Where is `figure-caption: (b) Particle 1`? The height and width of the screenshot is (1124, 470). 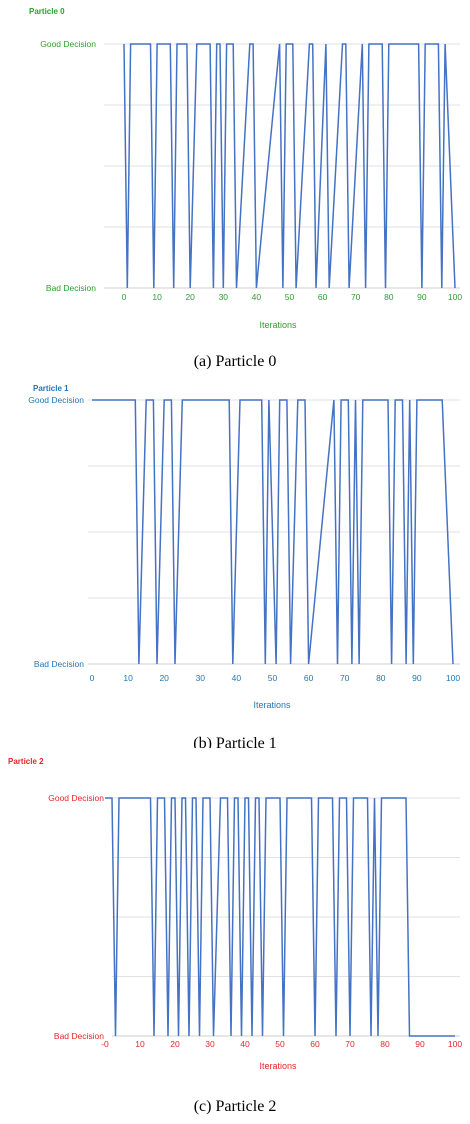 figure-caption: (b) Particle 1 is located at coordinates (235, 741).